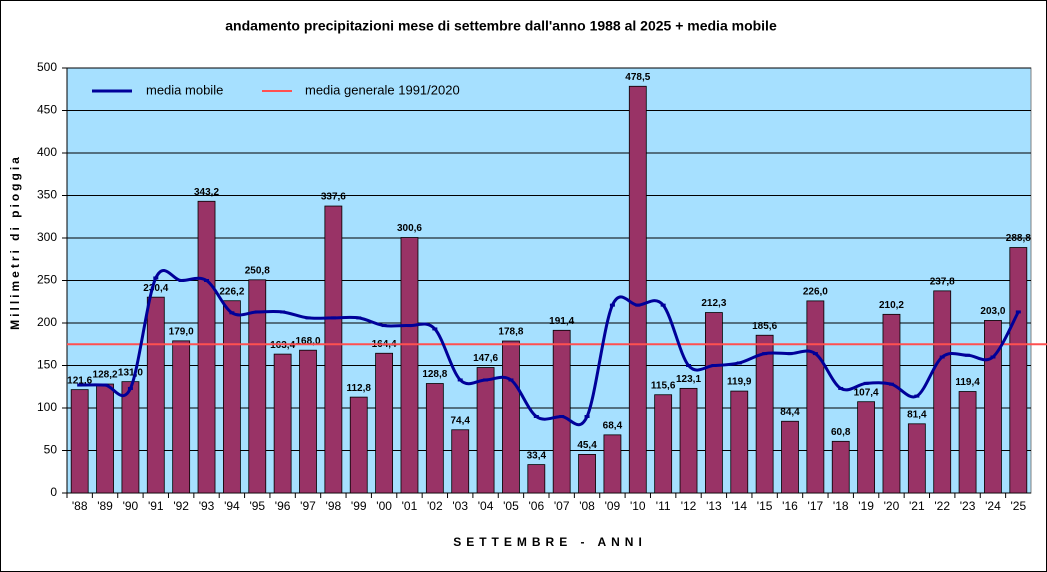 This screenshot has width=1047, height=572. What do you see at coordinates (47, 195) in the screenshot?
I see `y-tick-label: 350` at bounding box center [47, 195].